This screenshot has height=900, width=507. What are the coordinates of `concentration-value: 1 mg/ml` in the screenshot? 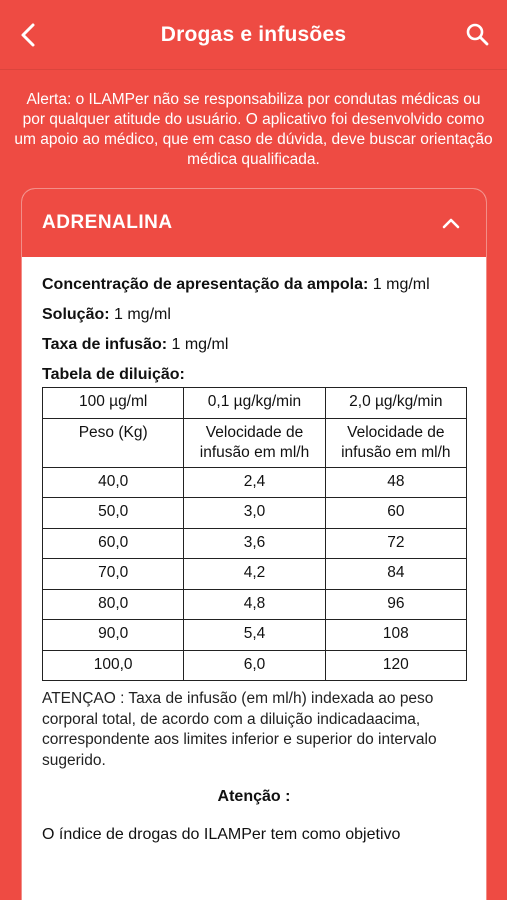 It's located at (399, 284).